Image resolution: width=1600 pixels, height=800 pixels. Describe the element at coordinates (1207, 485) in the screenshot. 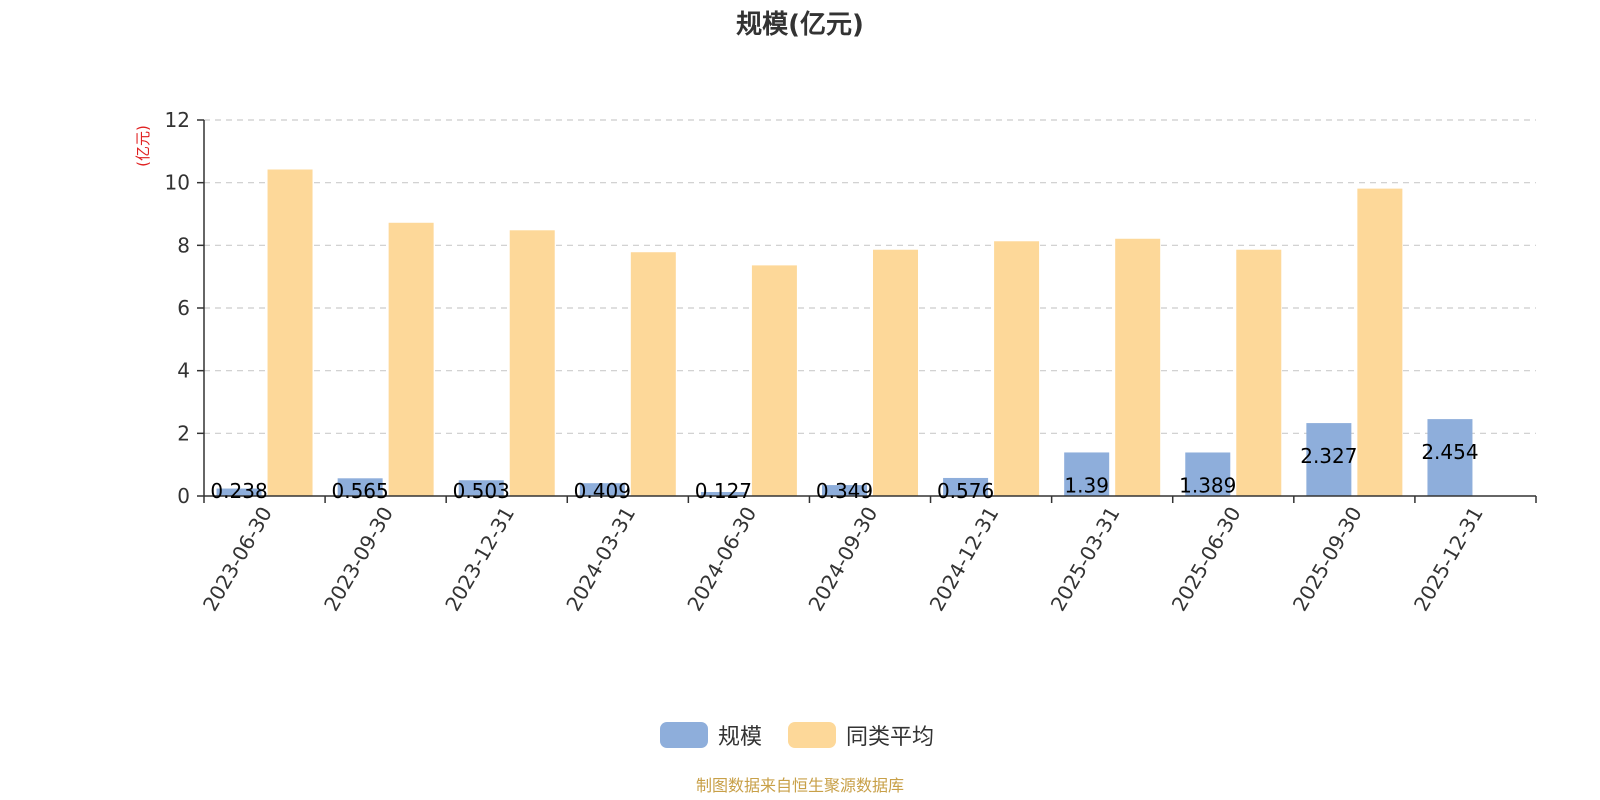

I see `data-label: 1.389` at that location.